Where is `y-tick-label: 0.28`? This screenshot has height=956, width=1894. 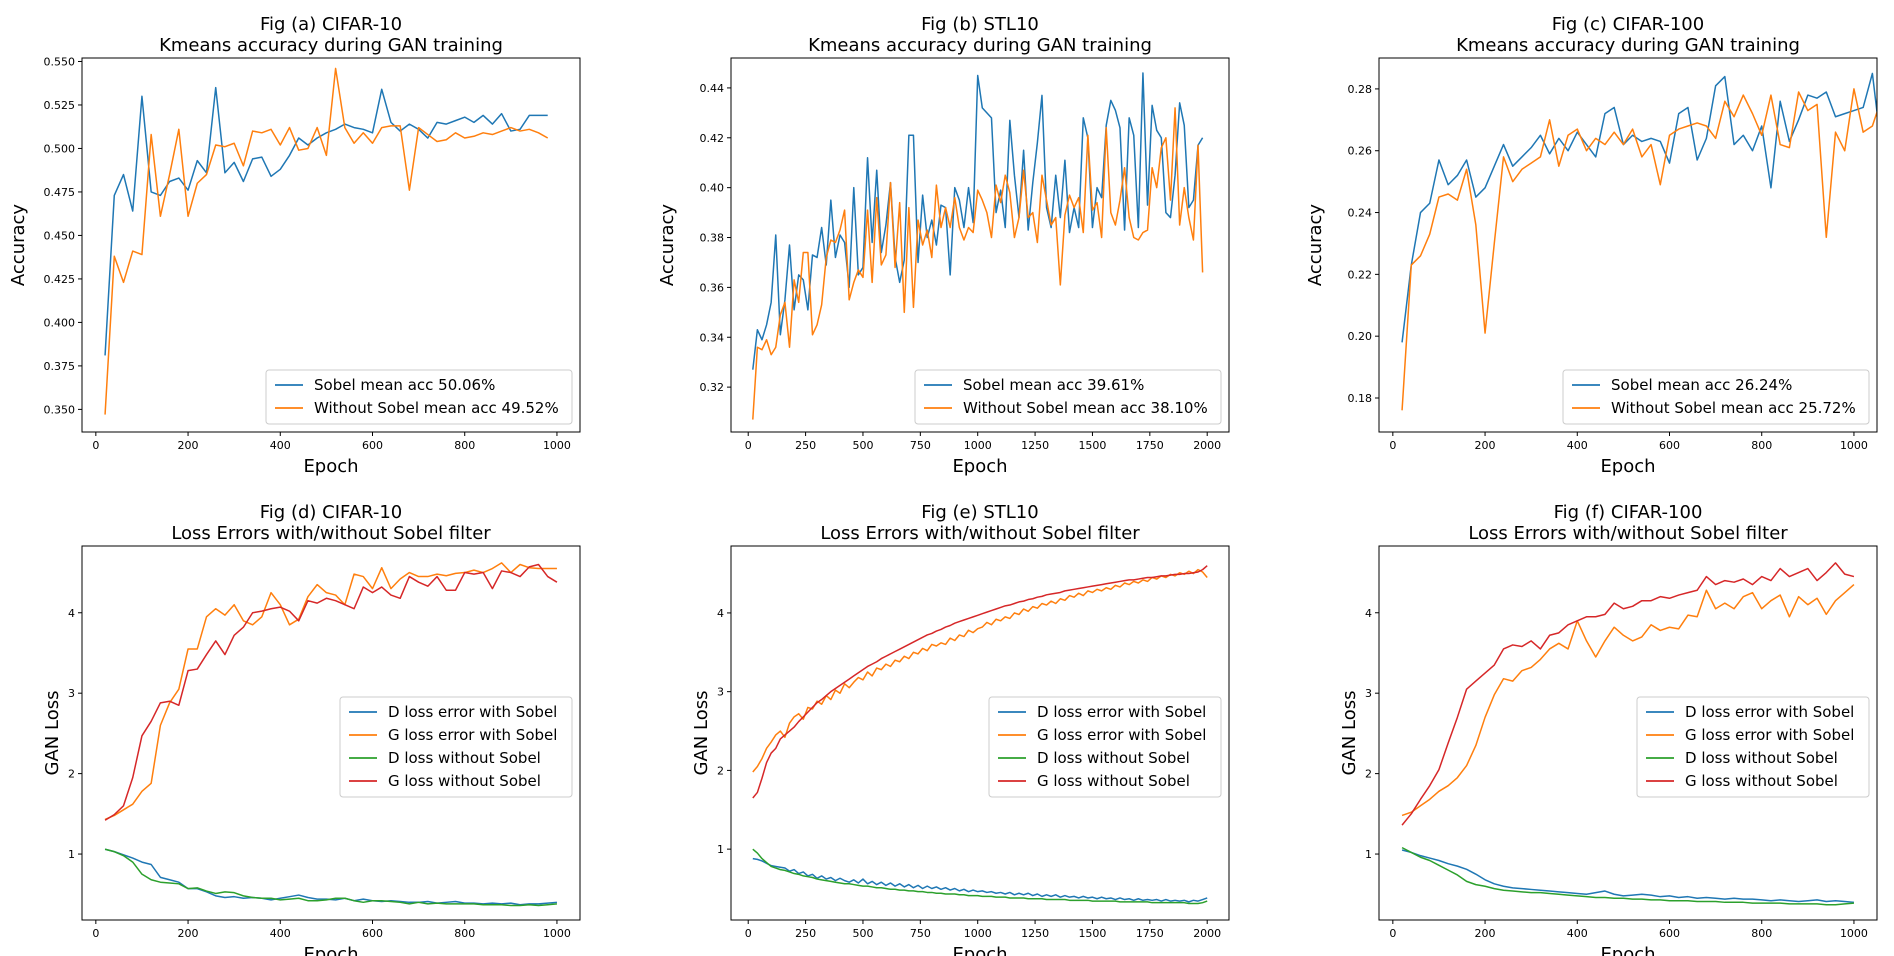 y-tick-label: 0.28 is located at coordinates (1360, 89).